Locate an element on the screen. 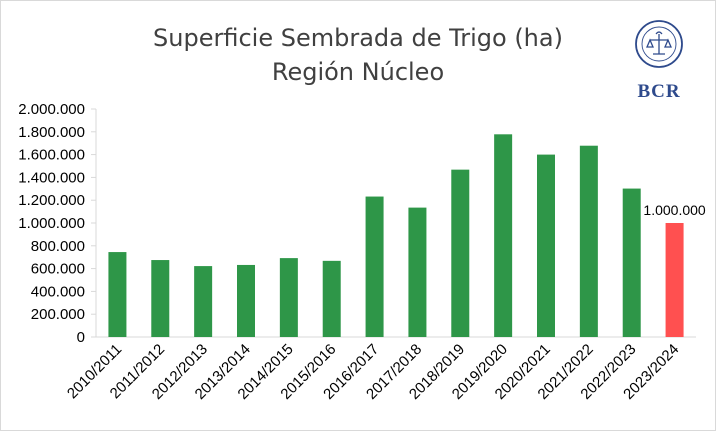  y-tick-label: 200.000 is located at coordinates (58, 314).